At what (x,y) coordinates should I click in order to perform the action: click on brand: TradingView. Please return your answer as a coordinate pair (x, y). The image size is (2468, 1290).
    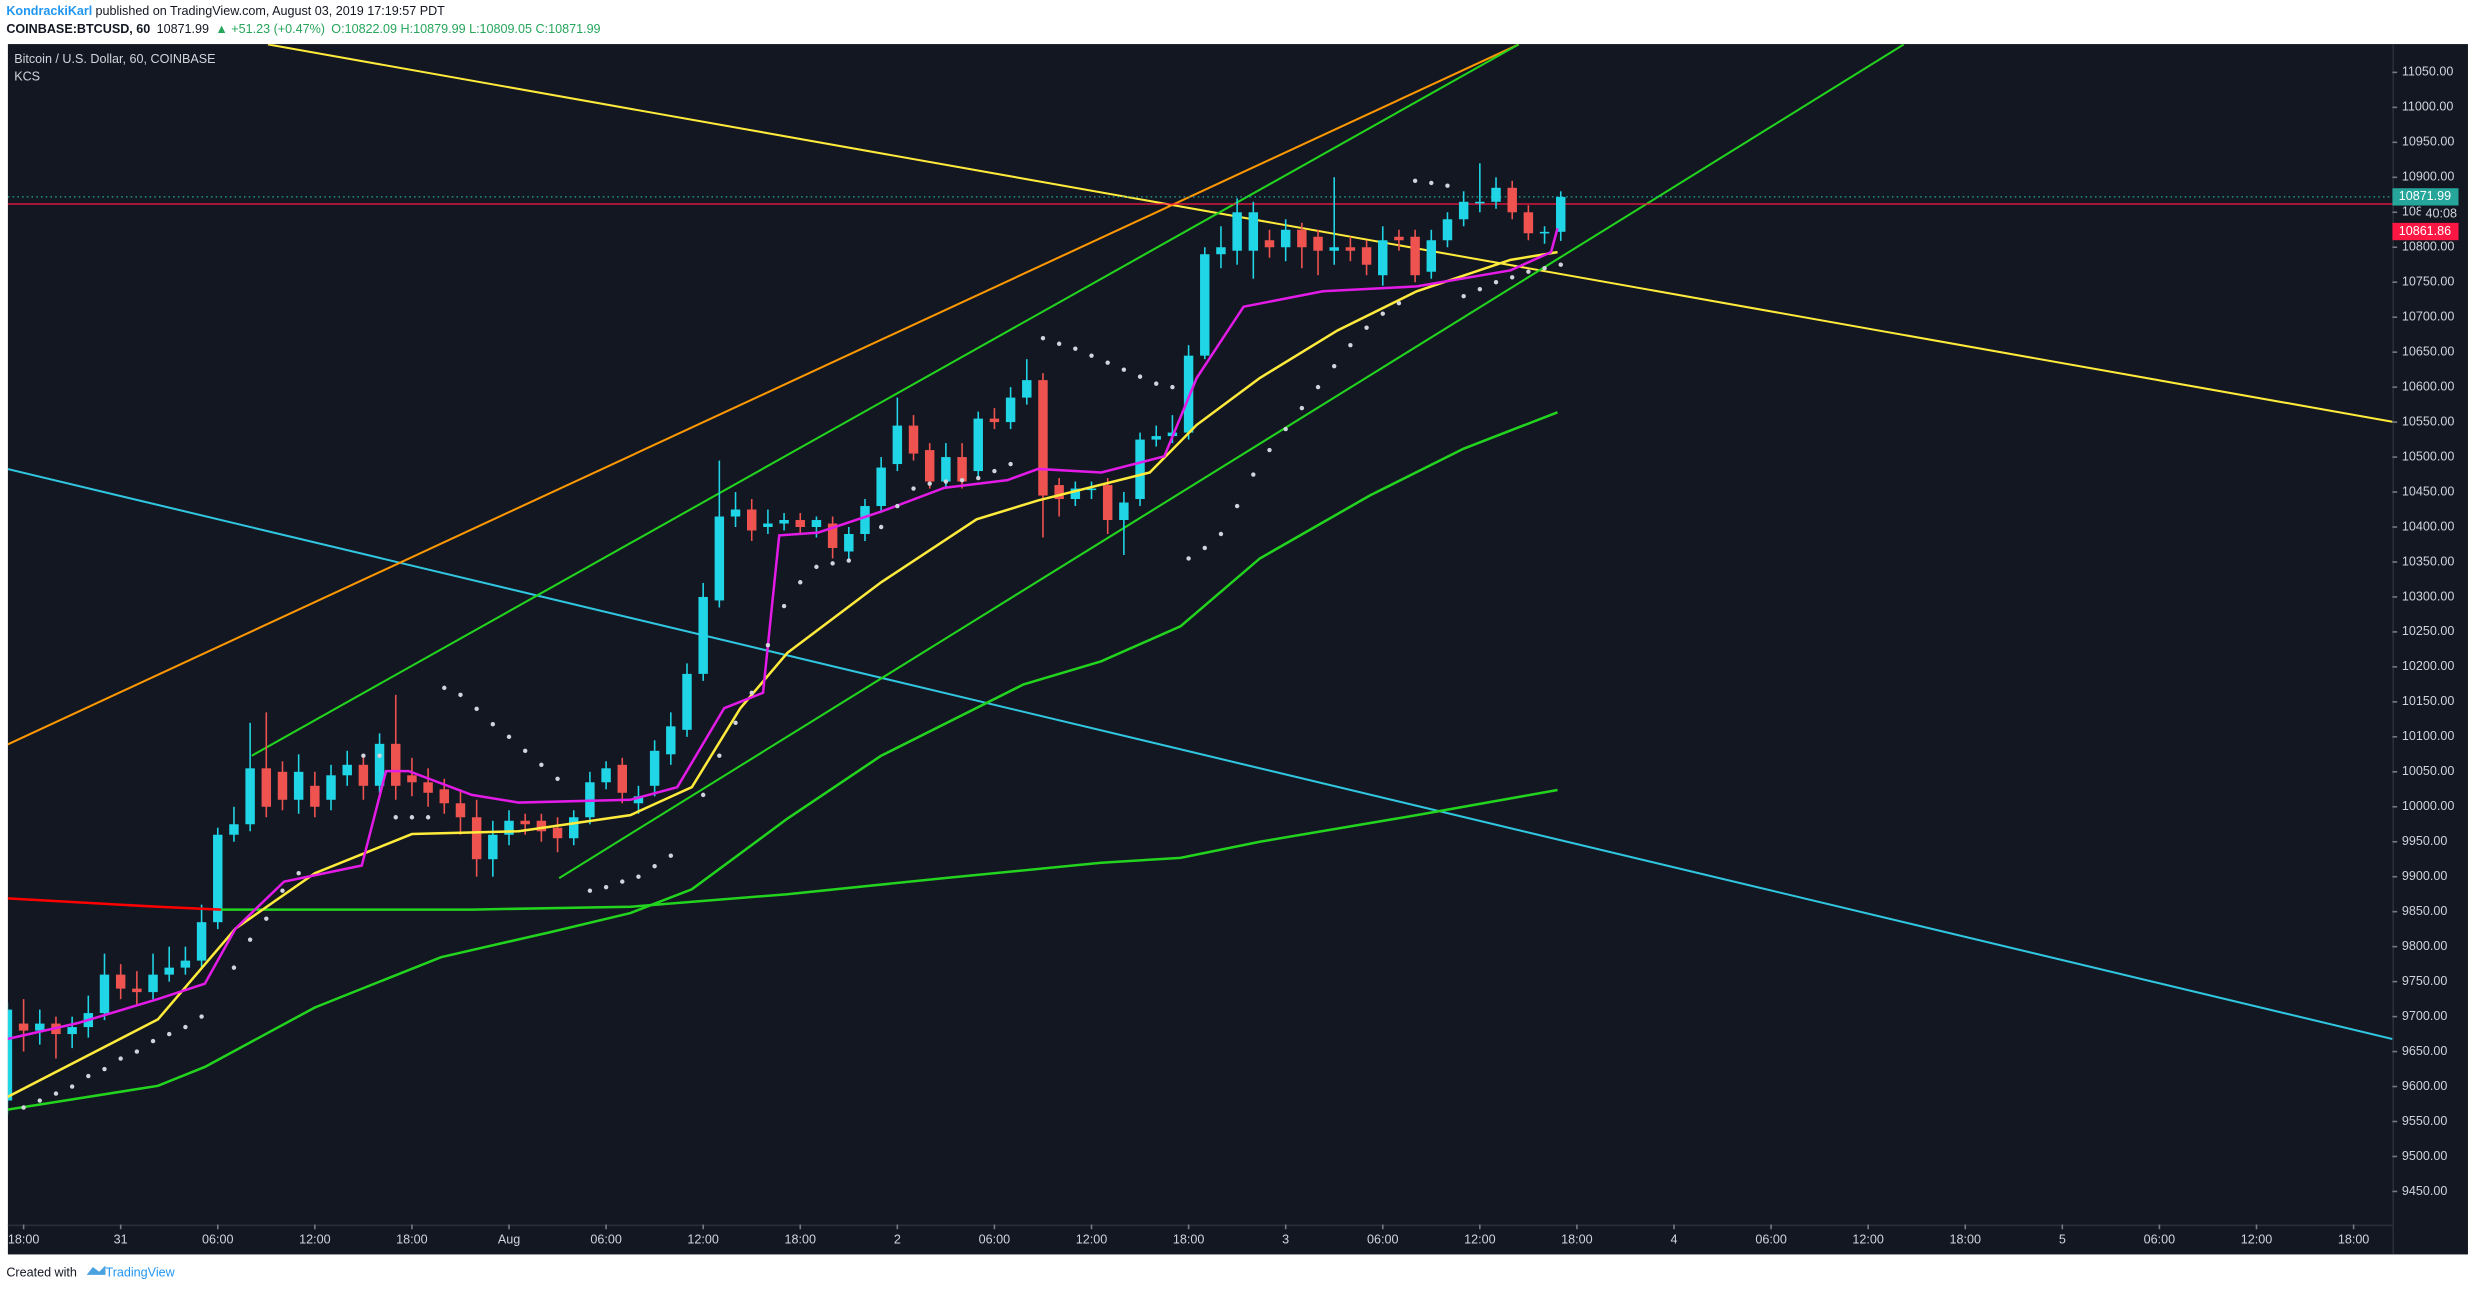
    Looking at the image, I should click on (140, 1273).